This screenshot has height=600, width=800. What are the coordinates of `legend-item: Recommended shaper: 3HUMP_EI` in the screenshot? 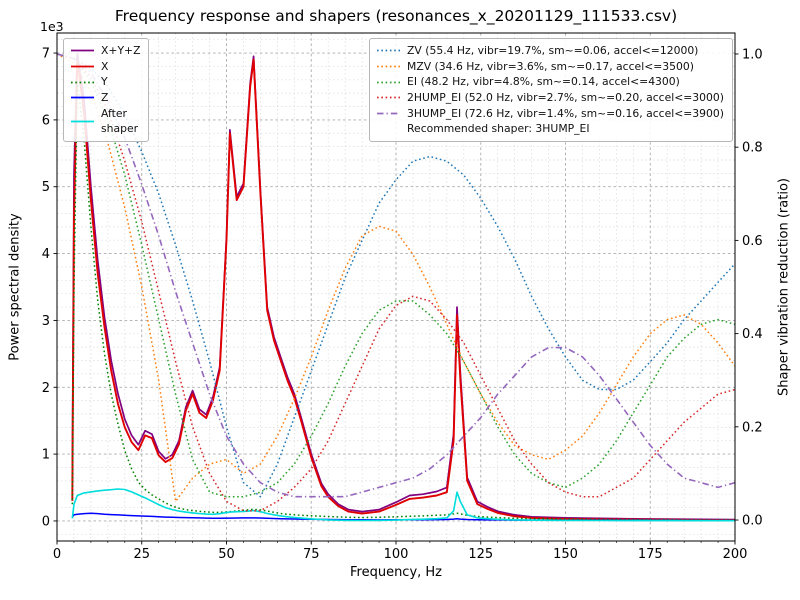 It's located at (550, 129).